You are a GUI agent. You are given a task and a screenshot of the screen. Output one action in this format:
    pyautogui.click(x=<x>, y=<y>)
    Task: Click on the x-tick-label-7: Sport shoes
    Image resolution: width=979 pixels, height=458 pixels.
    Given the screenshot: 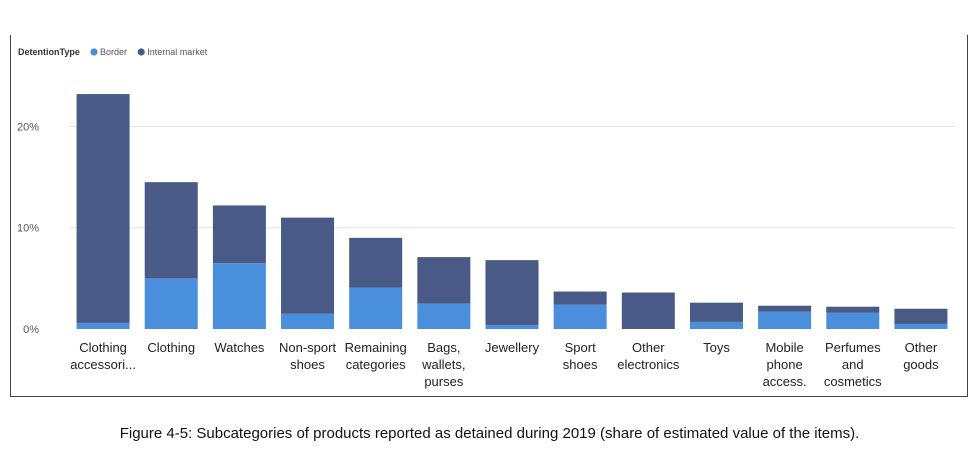 What is the action you would take?
    pyautogui.click(x=580, y=356)
    